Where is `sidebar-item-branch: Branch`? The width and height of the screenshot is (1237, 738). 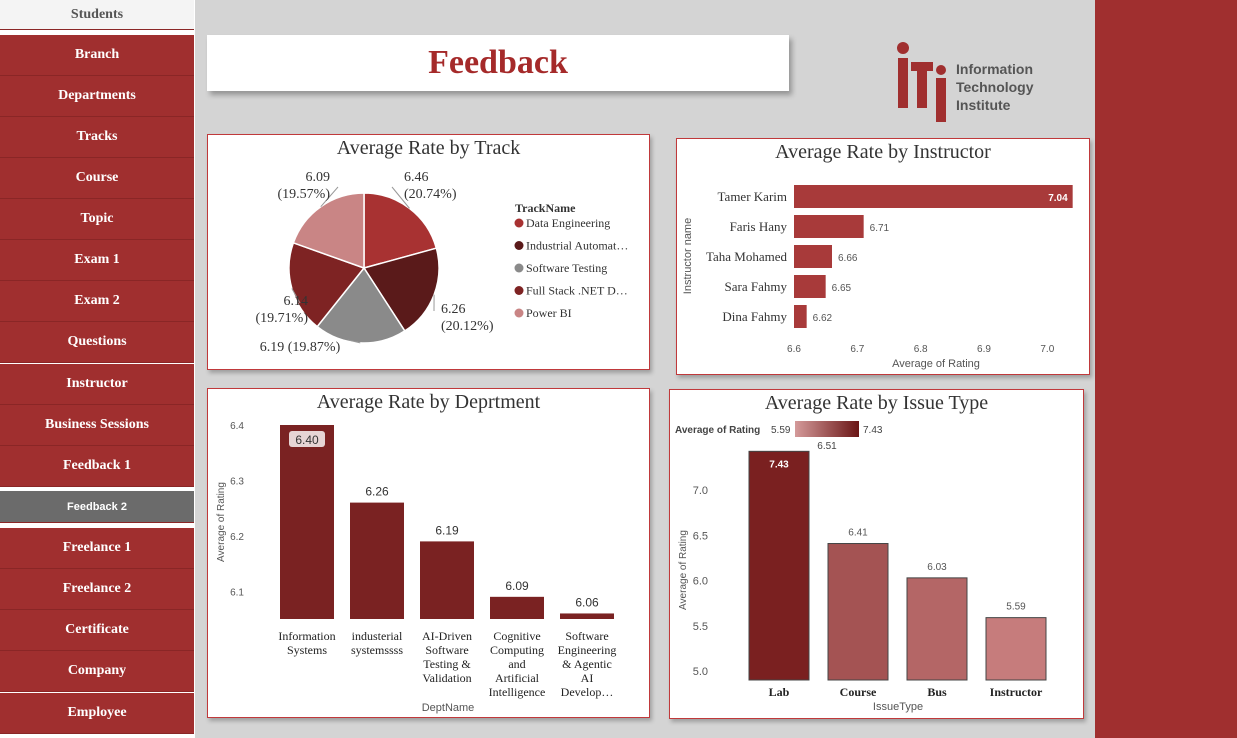 sidebar-item-branch: Branch is located at coordinates (97, 55).